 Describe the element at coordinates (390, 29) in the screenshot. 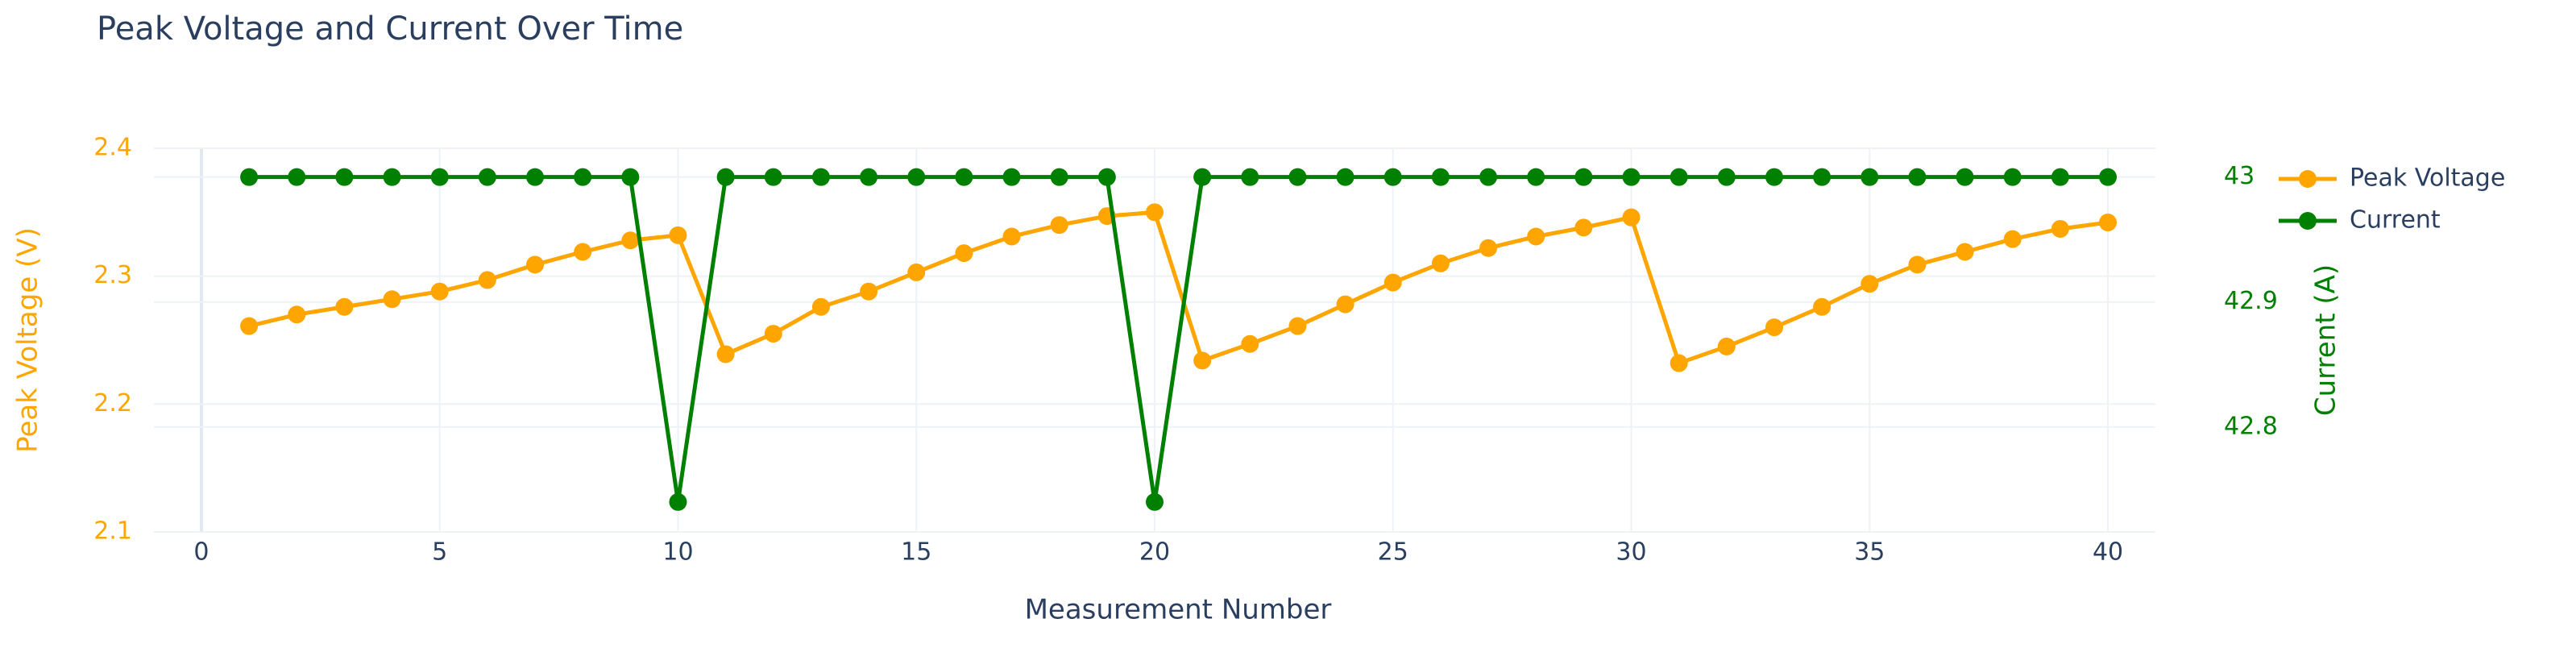

I see `chart-title: Peak Voltage and Current Over Time` at that location.